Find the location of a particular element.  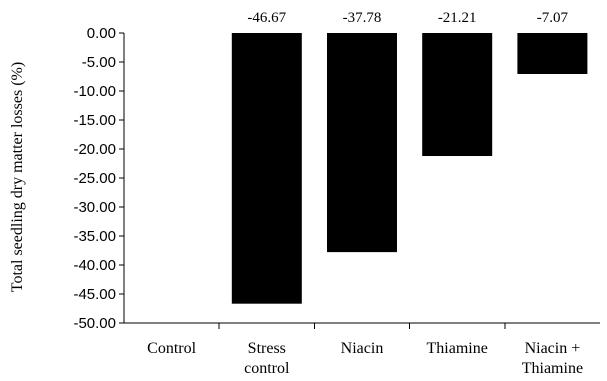

data-label: -21.21 is located at coordinates (457, 18).